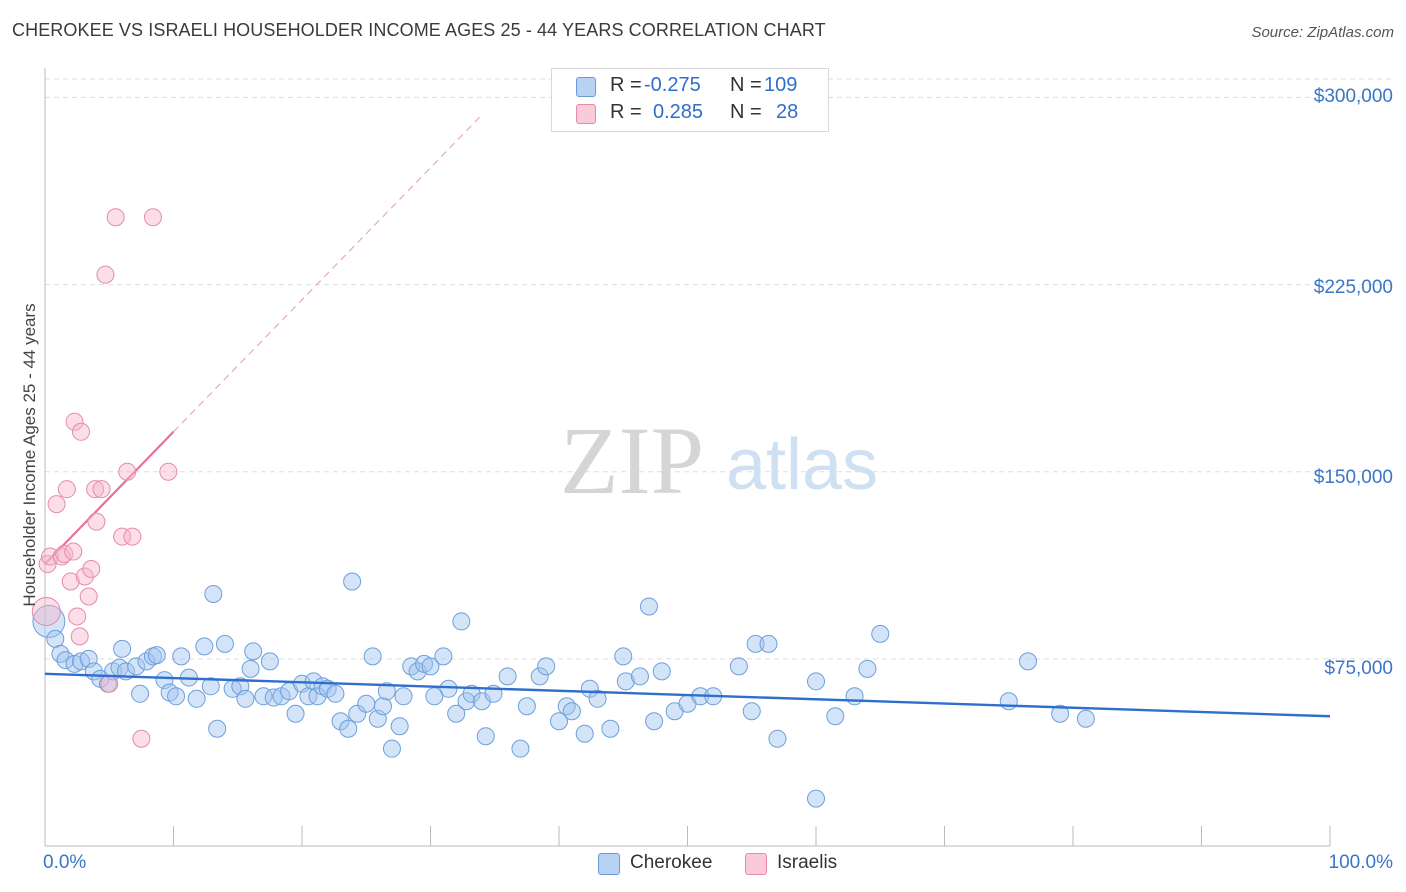 This screenshot has width=1406, height=892. I want to click on n-value-cherokee: 109, so click(781, 85).